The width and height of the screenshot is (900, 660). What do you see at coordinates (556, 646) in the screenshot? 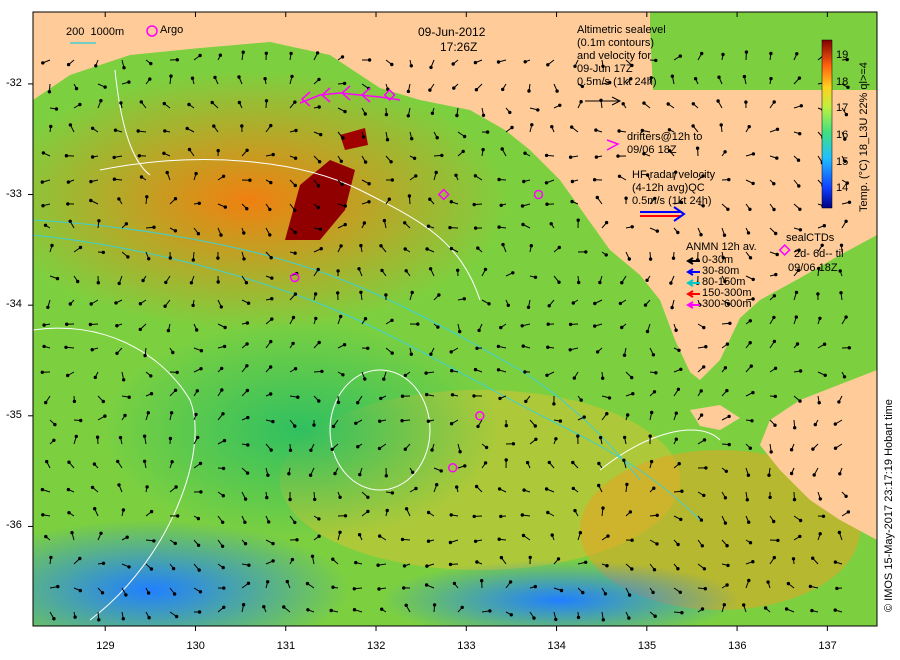
I see `longitude-tick-label: 134` at bounding box center [556, 646].